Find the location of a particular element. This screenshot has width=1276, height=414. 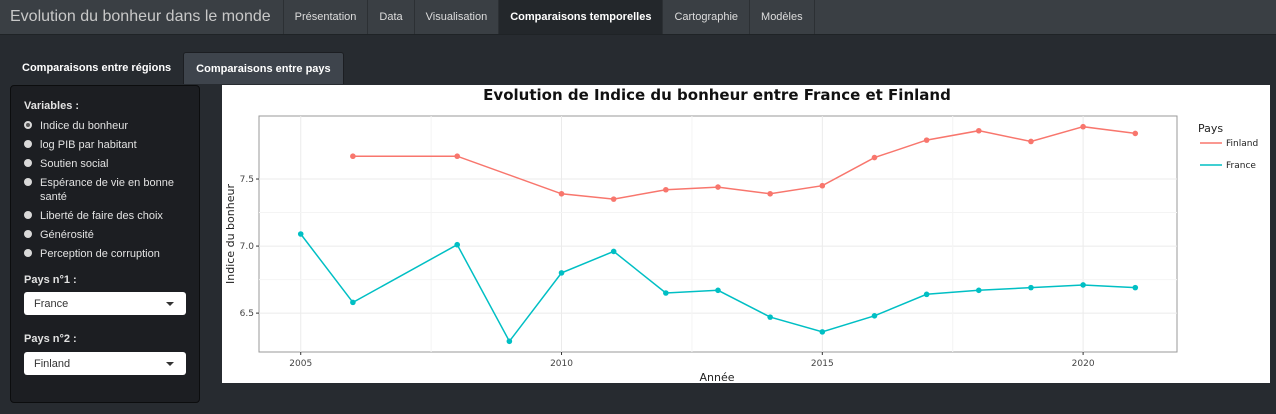

radio-label: Générosité is located at coordinates (67, 235).